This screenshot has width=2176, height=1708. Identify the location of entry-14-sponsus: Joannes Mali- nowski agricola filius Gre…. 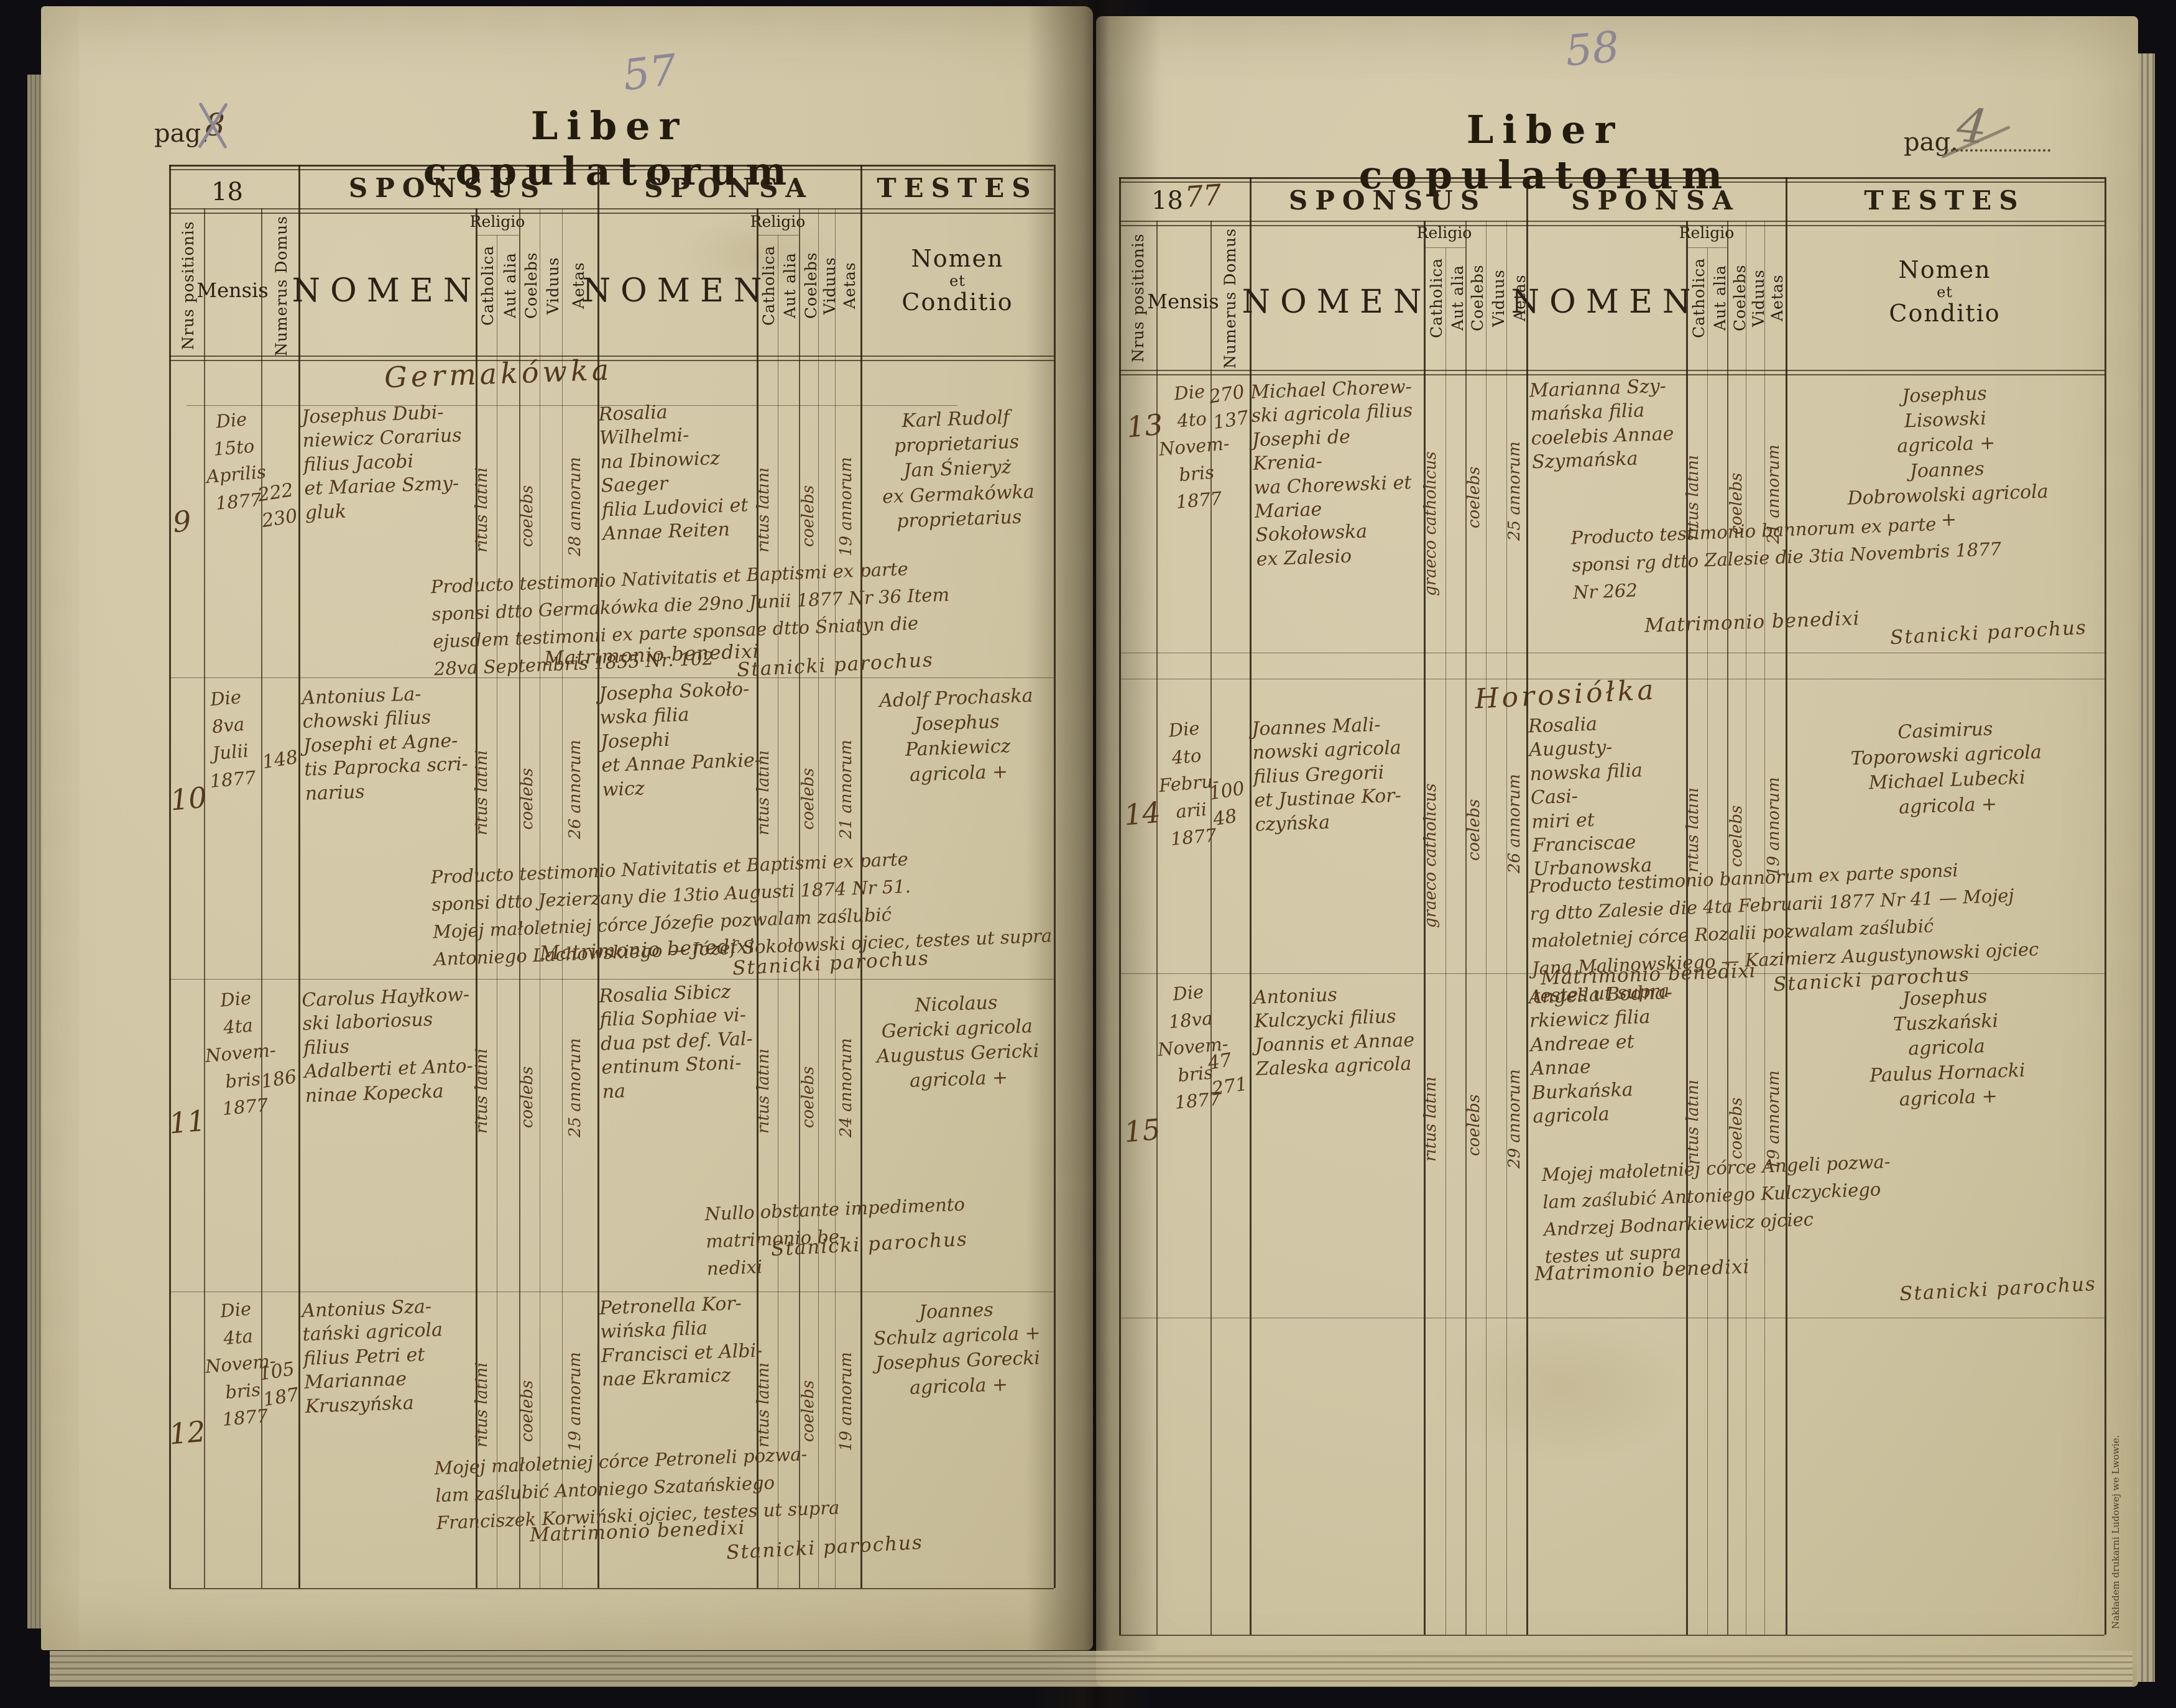
(1326, 775).